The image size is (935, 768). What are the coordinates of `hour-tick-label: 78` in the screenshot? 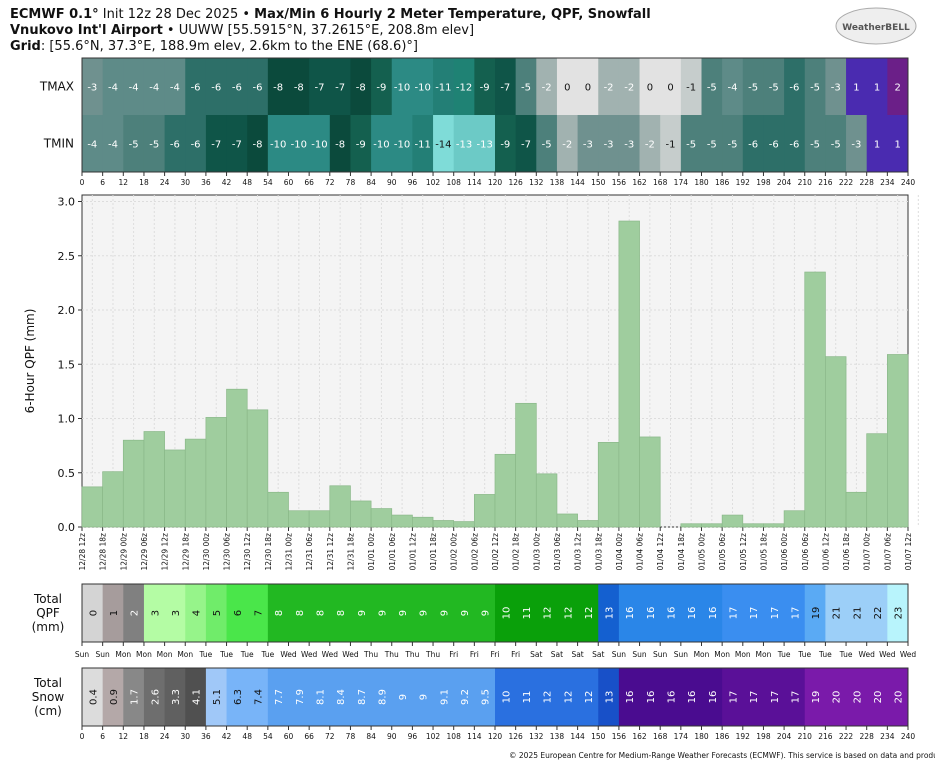 It's located at (351, 736).